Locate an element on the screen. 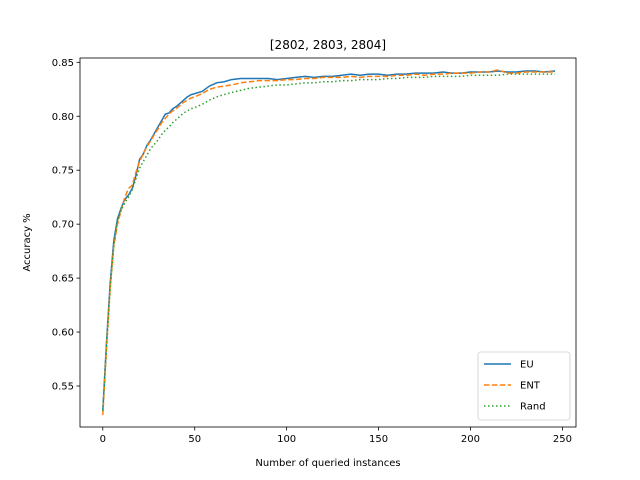 The image size is (640, 480). y-tick-label: 0.60 is located at coordinates (63, 333).